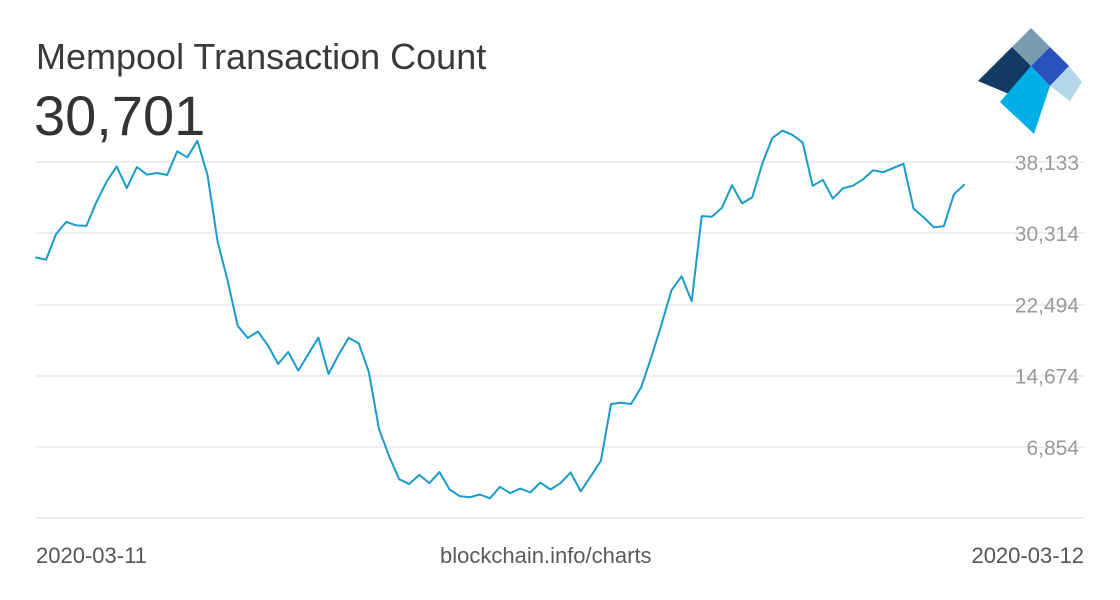  I want to click on logo-right-segment, so click(1066, 83).